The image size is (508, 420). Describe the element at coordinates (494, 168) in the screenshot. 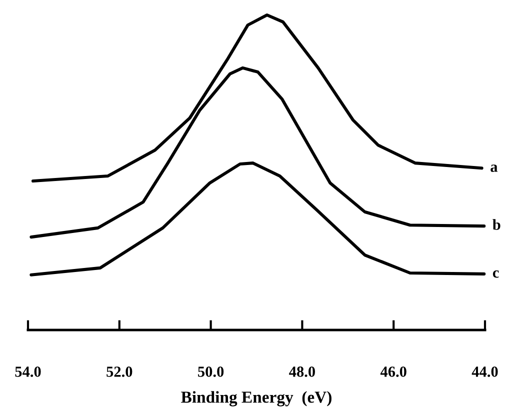

I see `series-label: a` at that location.